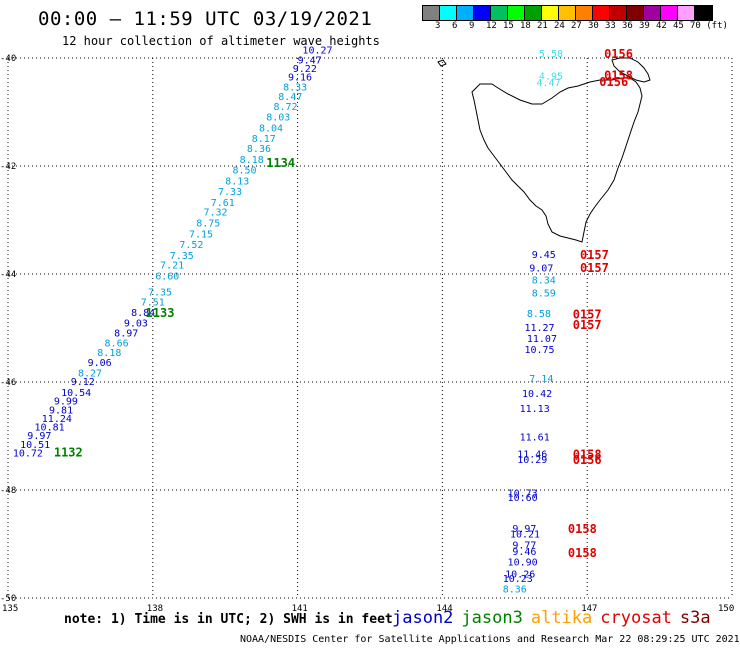  I want to click on wave-height-colorbar, so click(567, 13).